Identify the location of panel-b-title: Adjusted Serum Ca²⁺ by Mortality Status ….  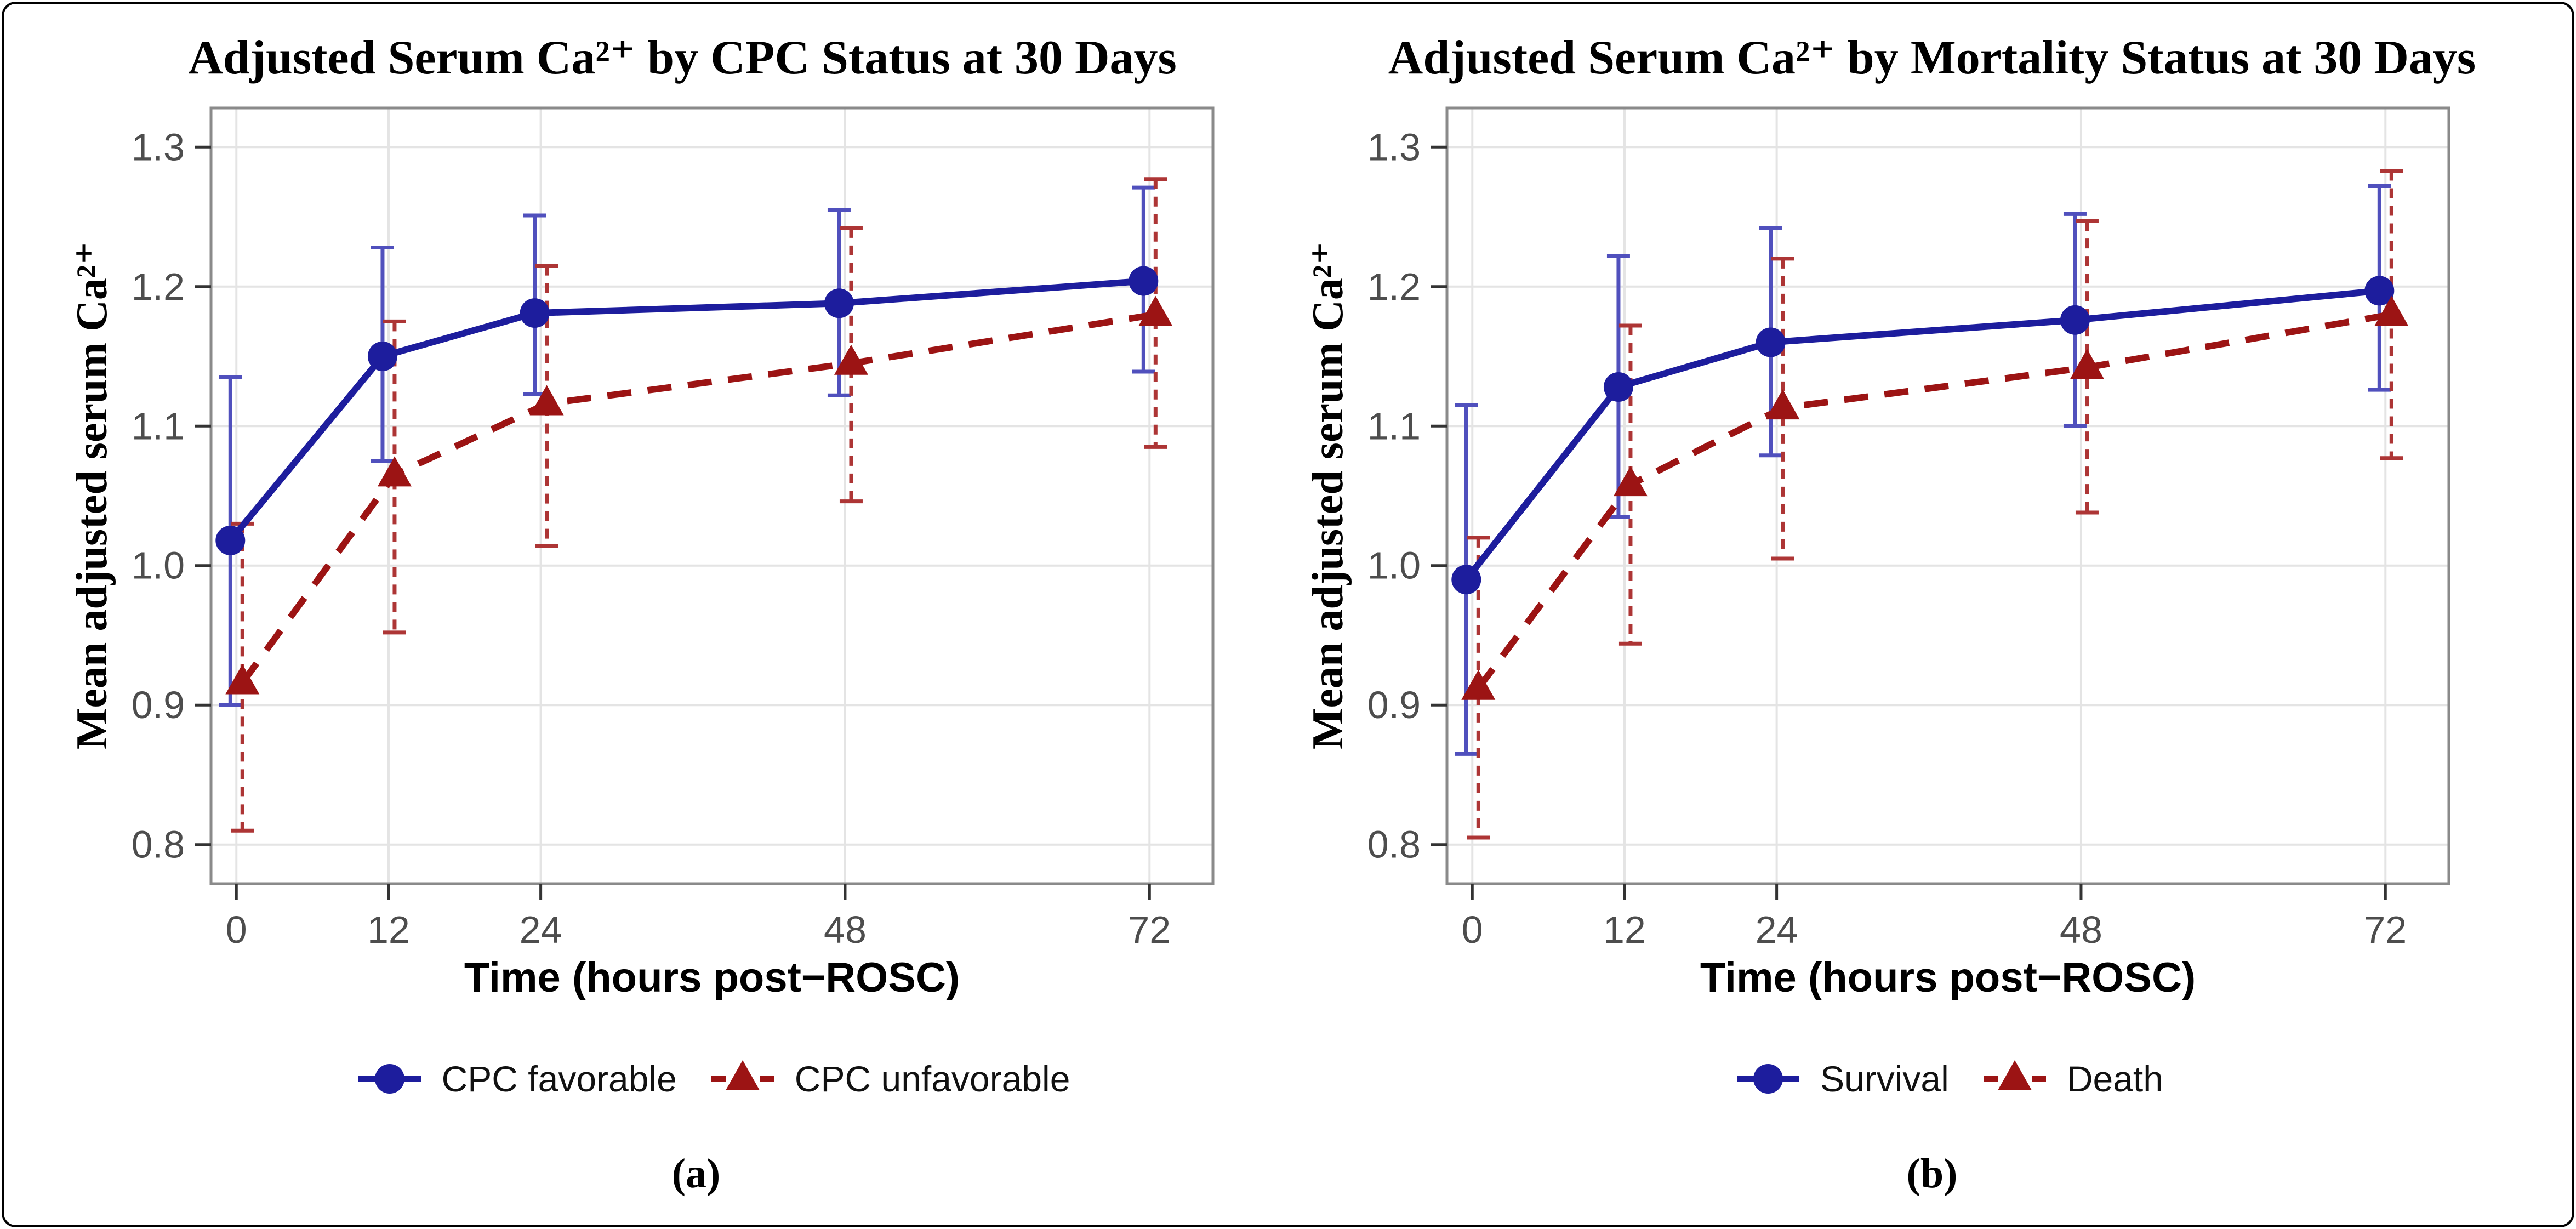
(1932, 57).